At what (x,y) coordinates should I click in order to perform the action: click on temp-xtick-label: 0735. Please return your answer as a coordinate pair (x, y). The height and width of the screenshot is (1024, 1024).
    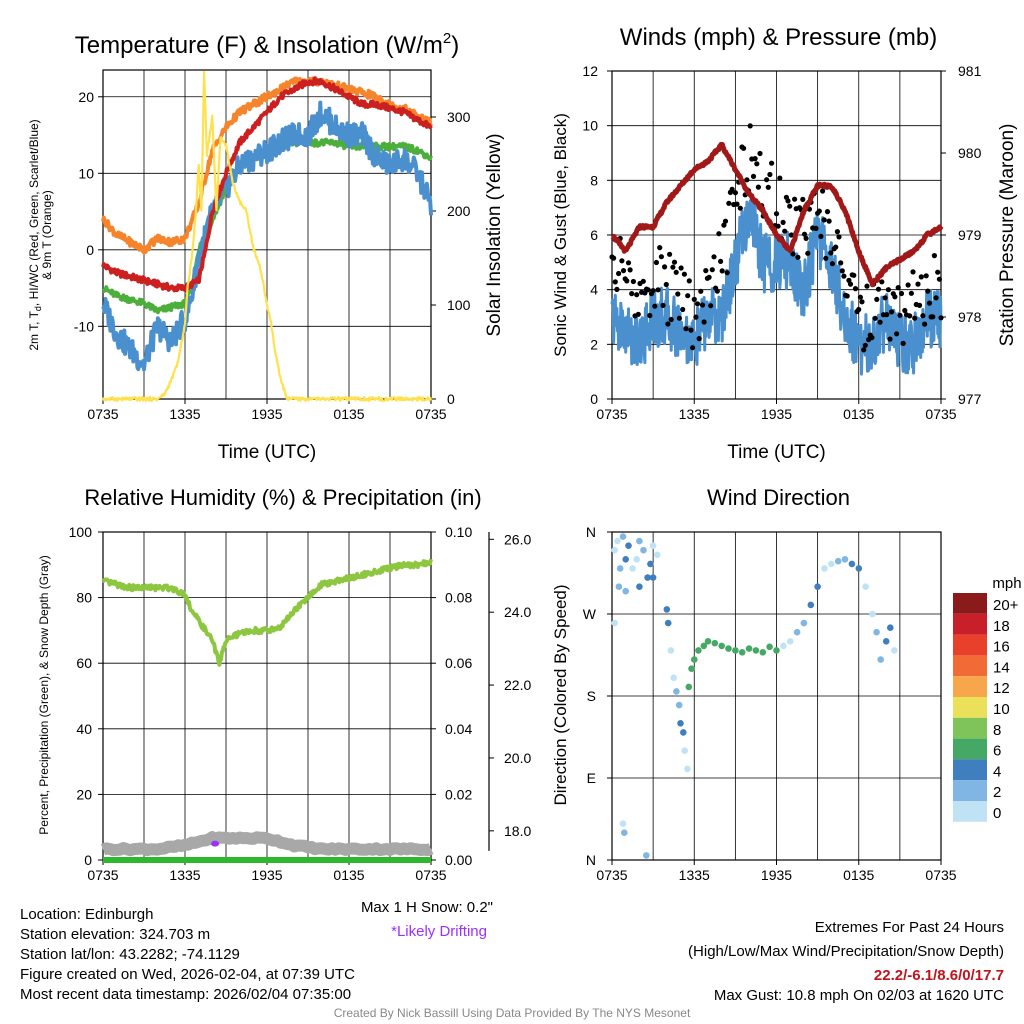
    Looking at the image, I should click on (430, 414).